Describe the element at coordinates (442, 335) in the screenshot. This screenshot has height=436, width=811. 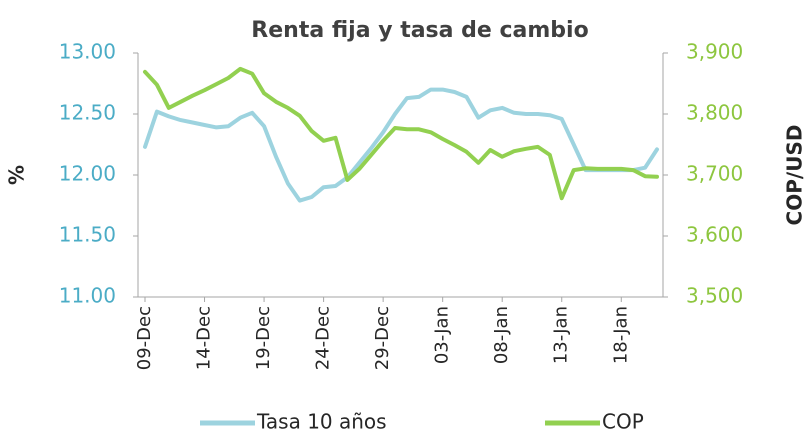
I see `x-tick-label: 03-Jan` at that location.